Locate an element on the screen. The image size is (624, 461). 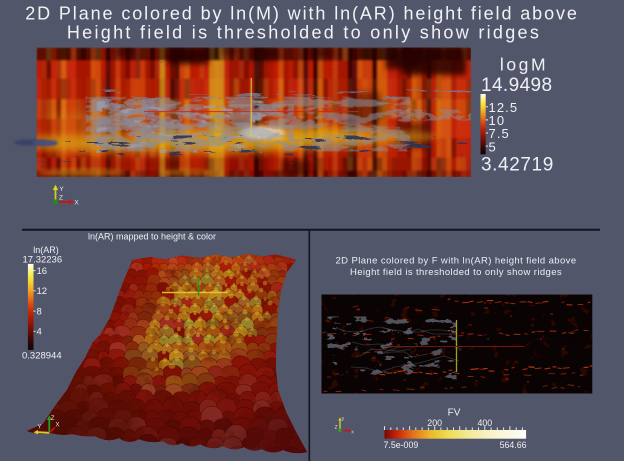
svg-text: 3.42719 is located at coordinates (517, 165).